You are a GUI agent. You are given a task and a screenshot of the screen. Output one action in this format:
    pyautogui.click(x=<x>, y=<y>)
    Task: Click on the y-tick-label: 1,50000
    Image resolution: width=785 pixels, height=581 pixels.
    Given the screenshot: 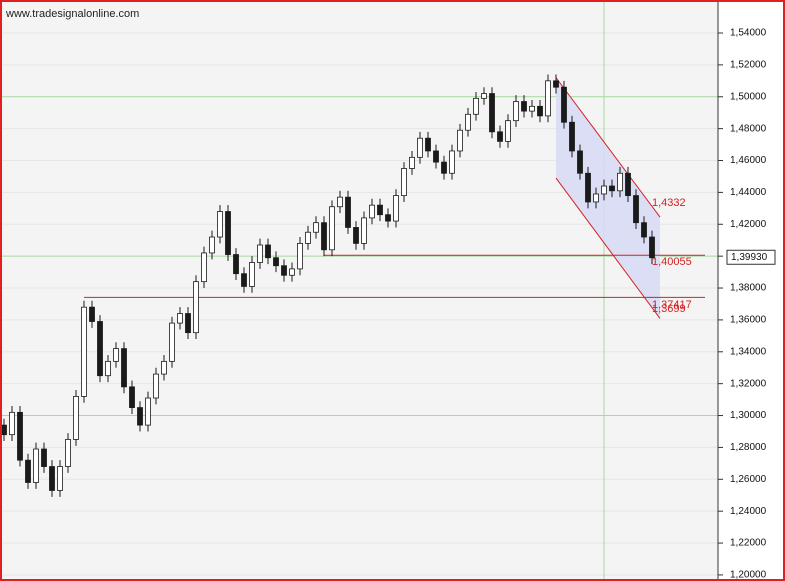 What is the action you would take?
    pyautogui.click(x=748, y=96)
    